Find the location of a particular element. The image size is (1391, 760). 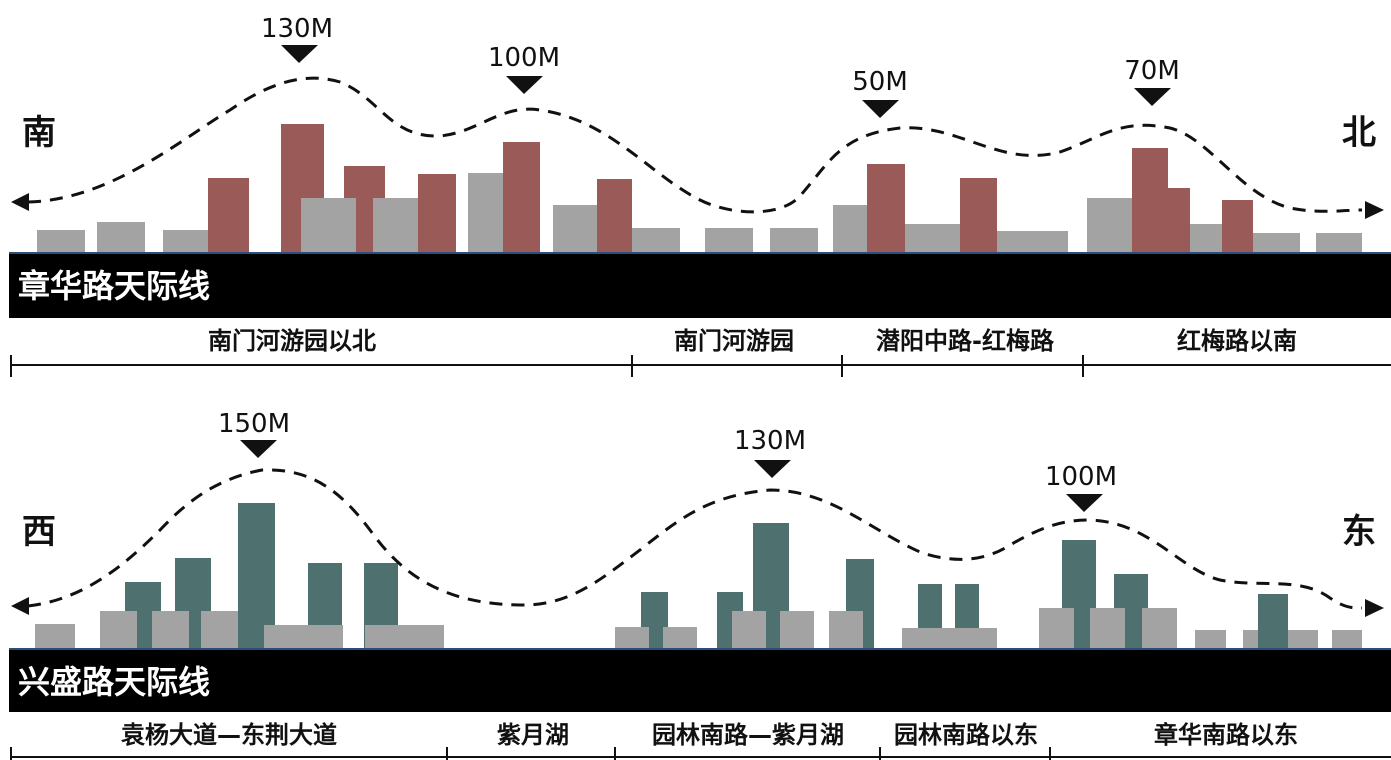

height-marker-label: 150M is located at coordinates (254, 424).